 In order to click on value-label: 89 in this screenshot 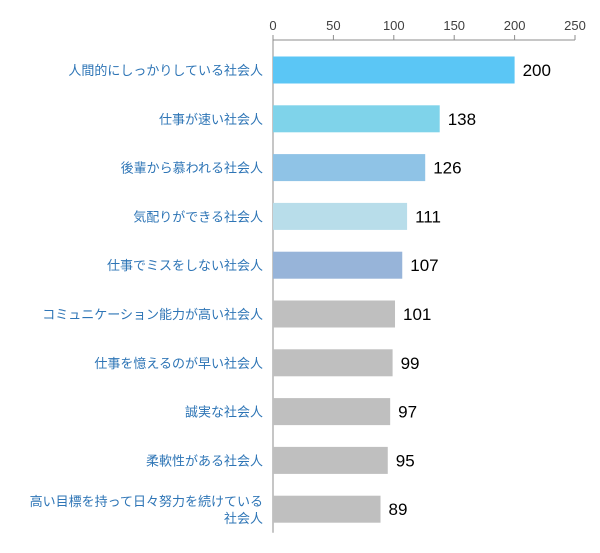, I will do `click(398, 509)`.